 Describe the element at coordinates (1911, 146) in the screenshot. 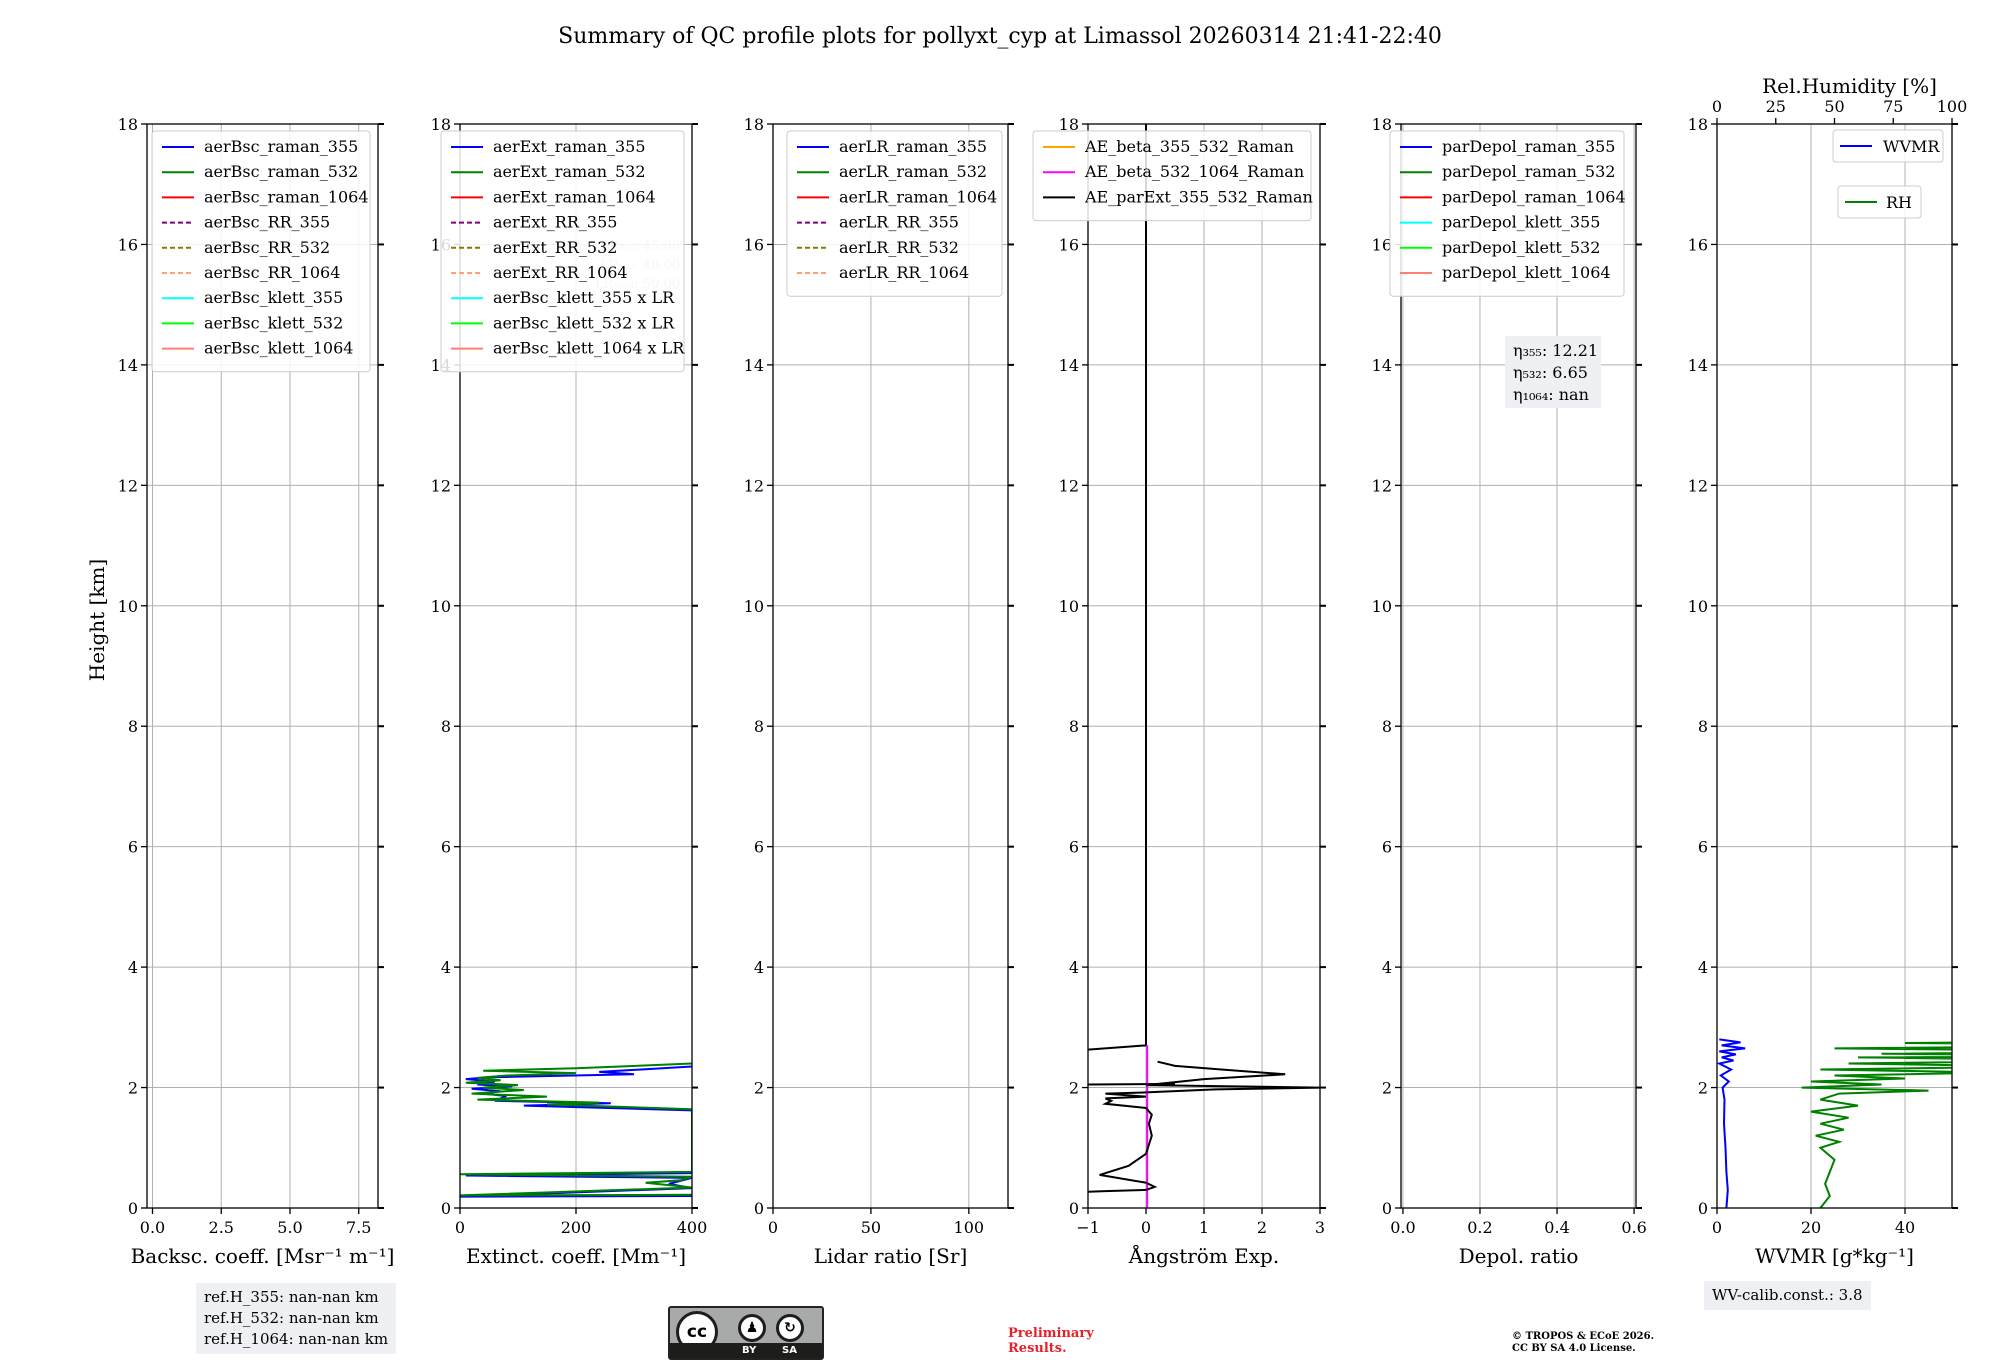

I see `legend-label: WVMR` at that location.